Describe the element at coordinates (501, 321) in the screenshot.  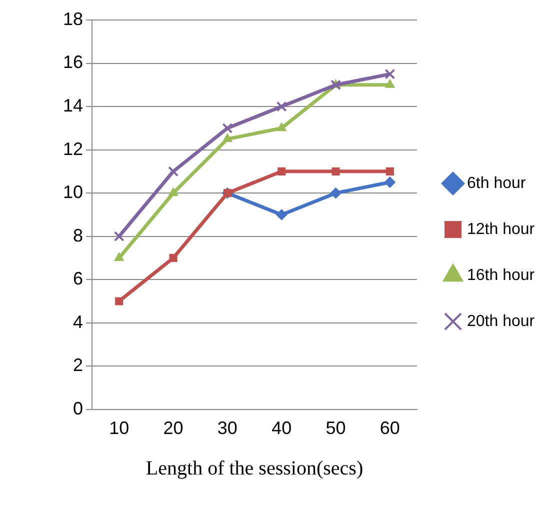
I see `legend-label: 20th hour` at that location.